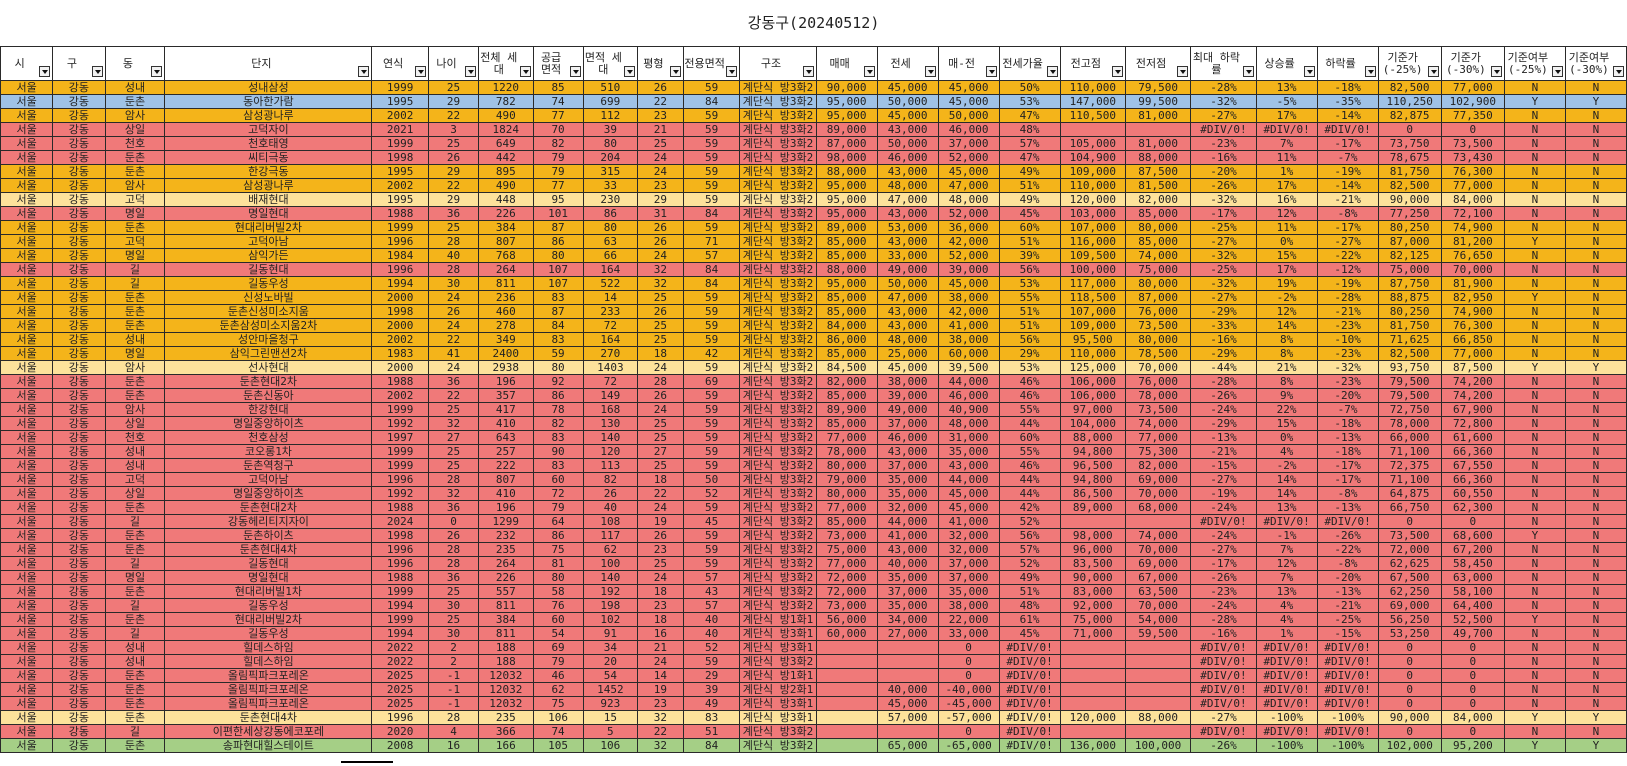 This screenshot has width=1627, height=766. Describe the element at coordinates (1286, 241) in the screenshot. I see `table-cell: 0%` at that location.